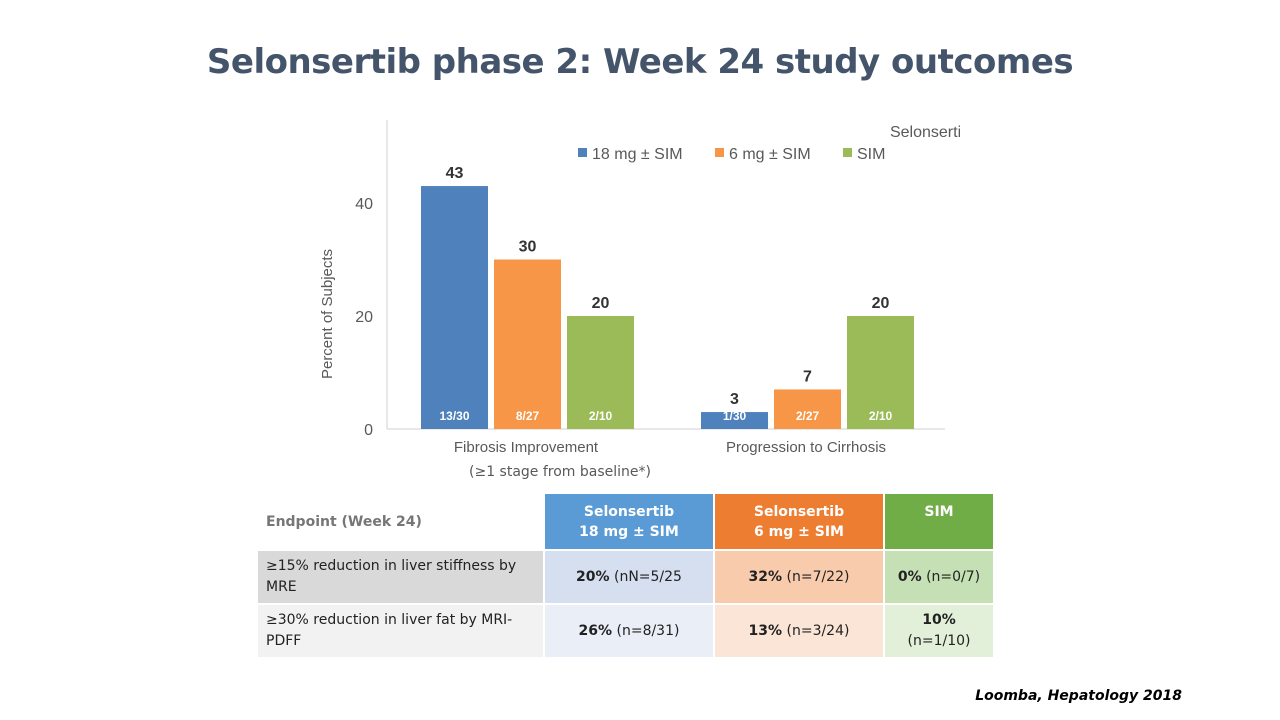 This screenshot has width=1280, height=720. What do you see at coordinates (799, 576) in the screenshot?
I see `value-cell-6mg: 32% (n=7/22)` at bounding box center [799, 576].